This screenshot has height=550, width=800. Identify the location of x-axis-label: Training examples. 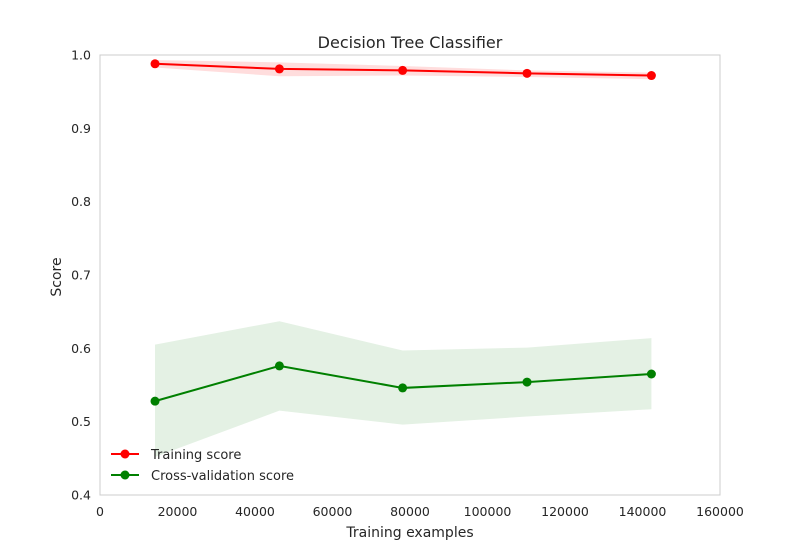
(409, 533).